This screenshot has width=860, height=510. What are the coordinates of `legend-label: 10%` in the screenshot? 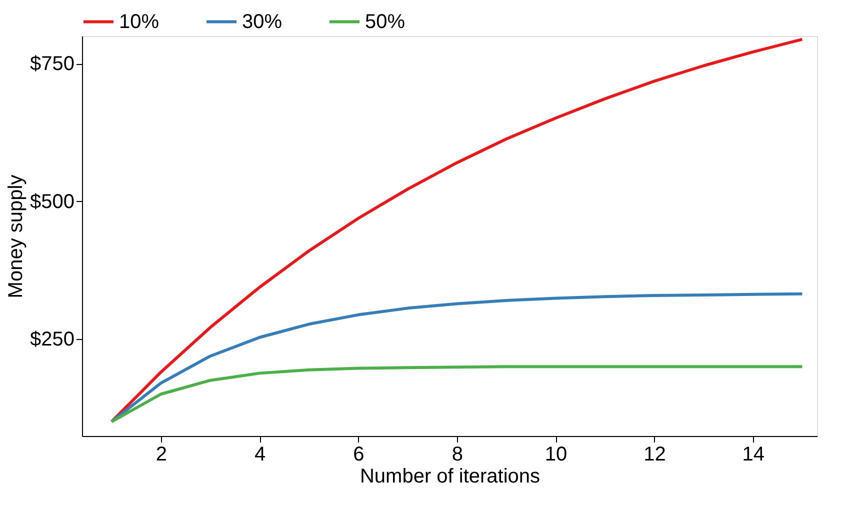 It's located at (139, 21).